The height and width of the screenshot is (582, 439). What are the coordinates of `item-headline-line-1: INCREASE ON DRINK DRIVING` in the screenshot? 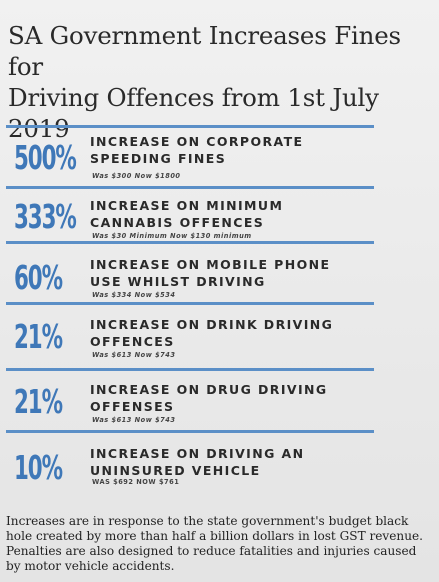 It's located at (212, 324).